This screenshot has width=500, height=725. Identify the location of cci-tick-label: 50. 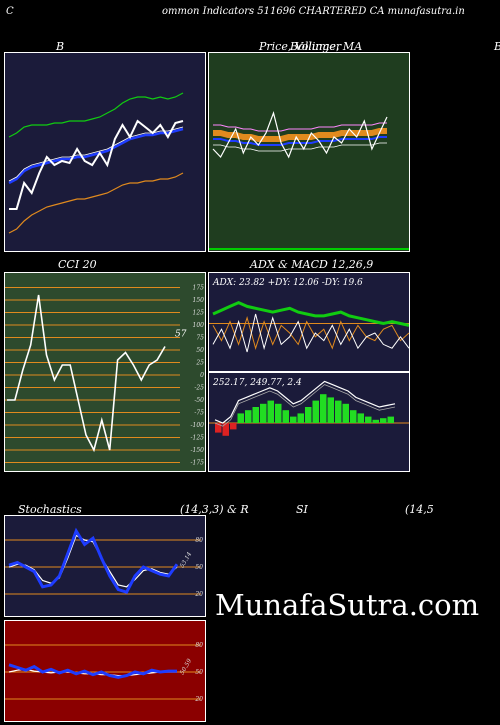
(200, 350).